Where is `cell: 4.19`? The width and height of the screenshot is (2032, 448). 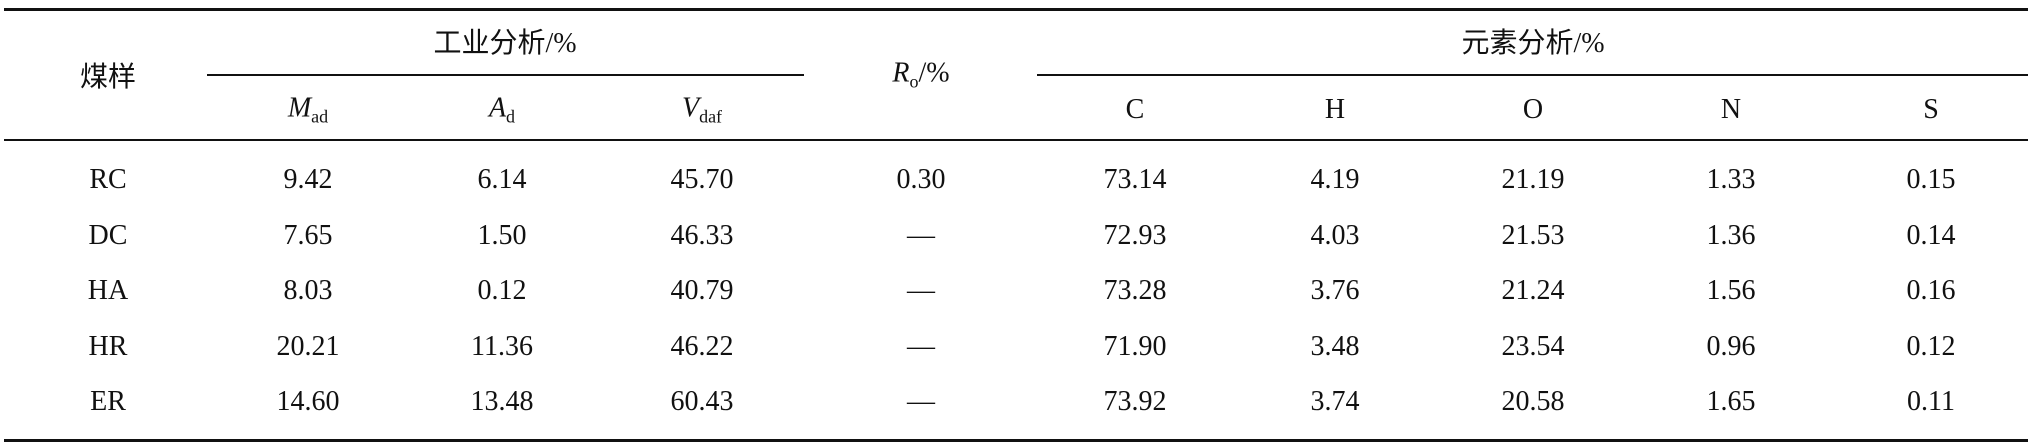 cell: 4.19 is located at coordinates (1335, 179).